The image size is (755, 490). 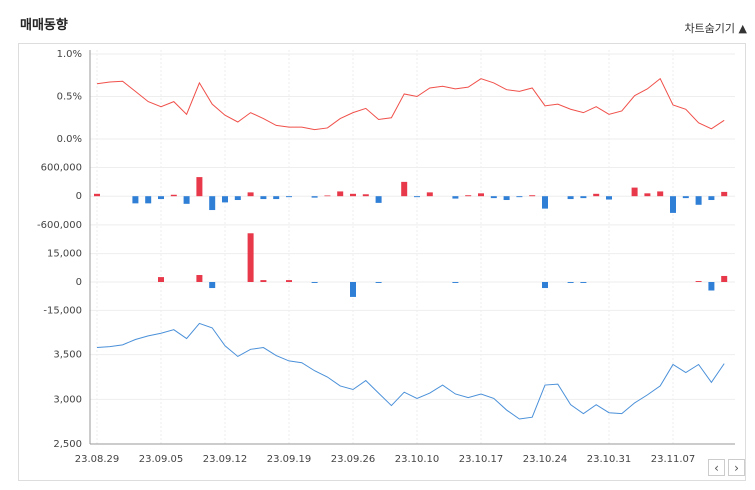 I want to click on x-tick-label: 23.09.12, so click(x=225, y=459).